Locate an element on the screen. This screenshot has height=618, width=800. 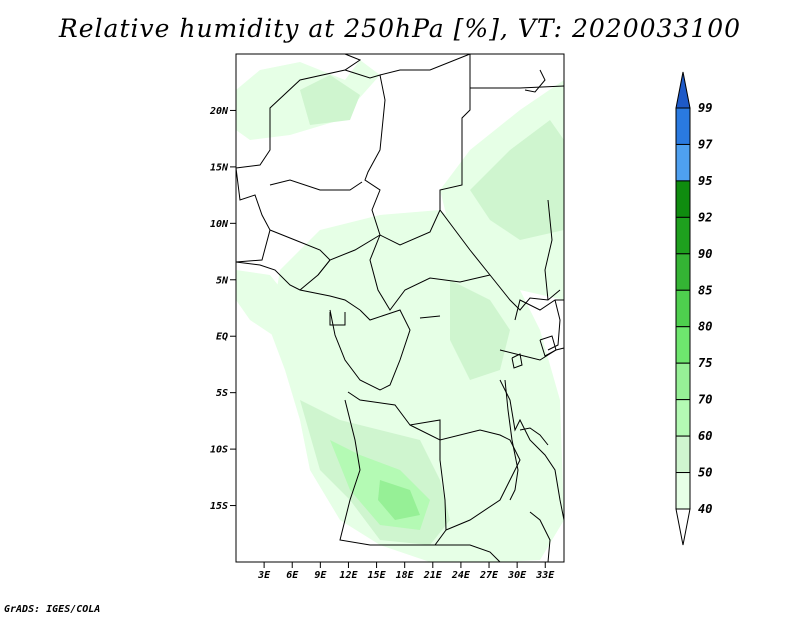
lat-tick-label: 10N is located at coordinates (219, 224).